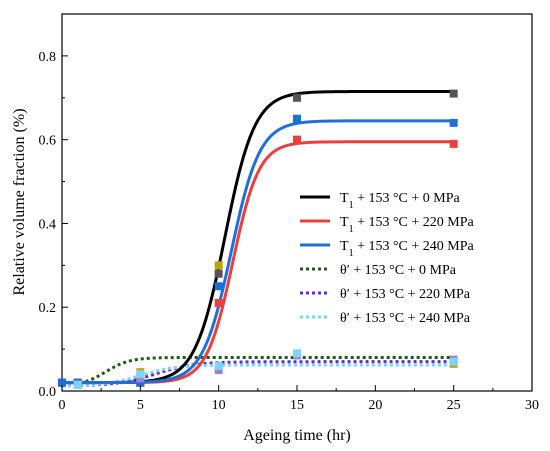  Describe the element at coordinates (405, 318) in the screenshot. I see `legend-label: θ′ + 153 °C + 240 MPa` at that location.